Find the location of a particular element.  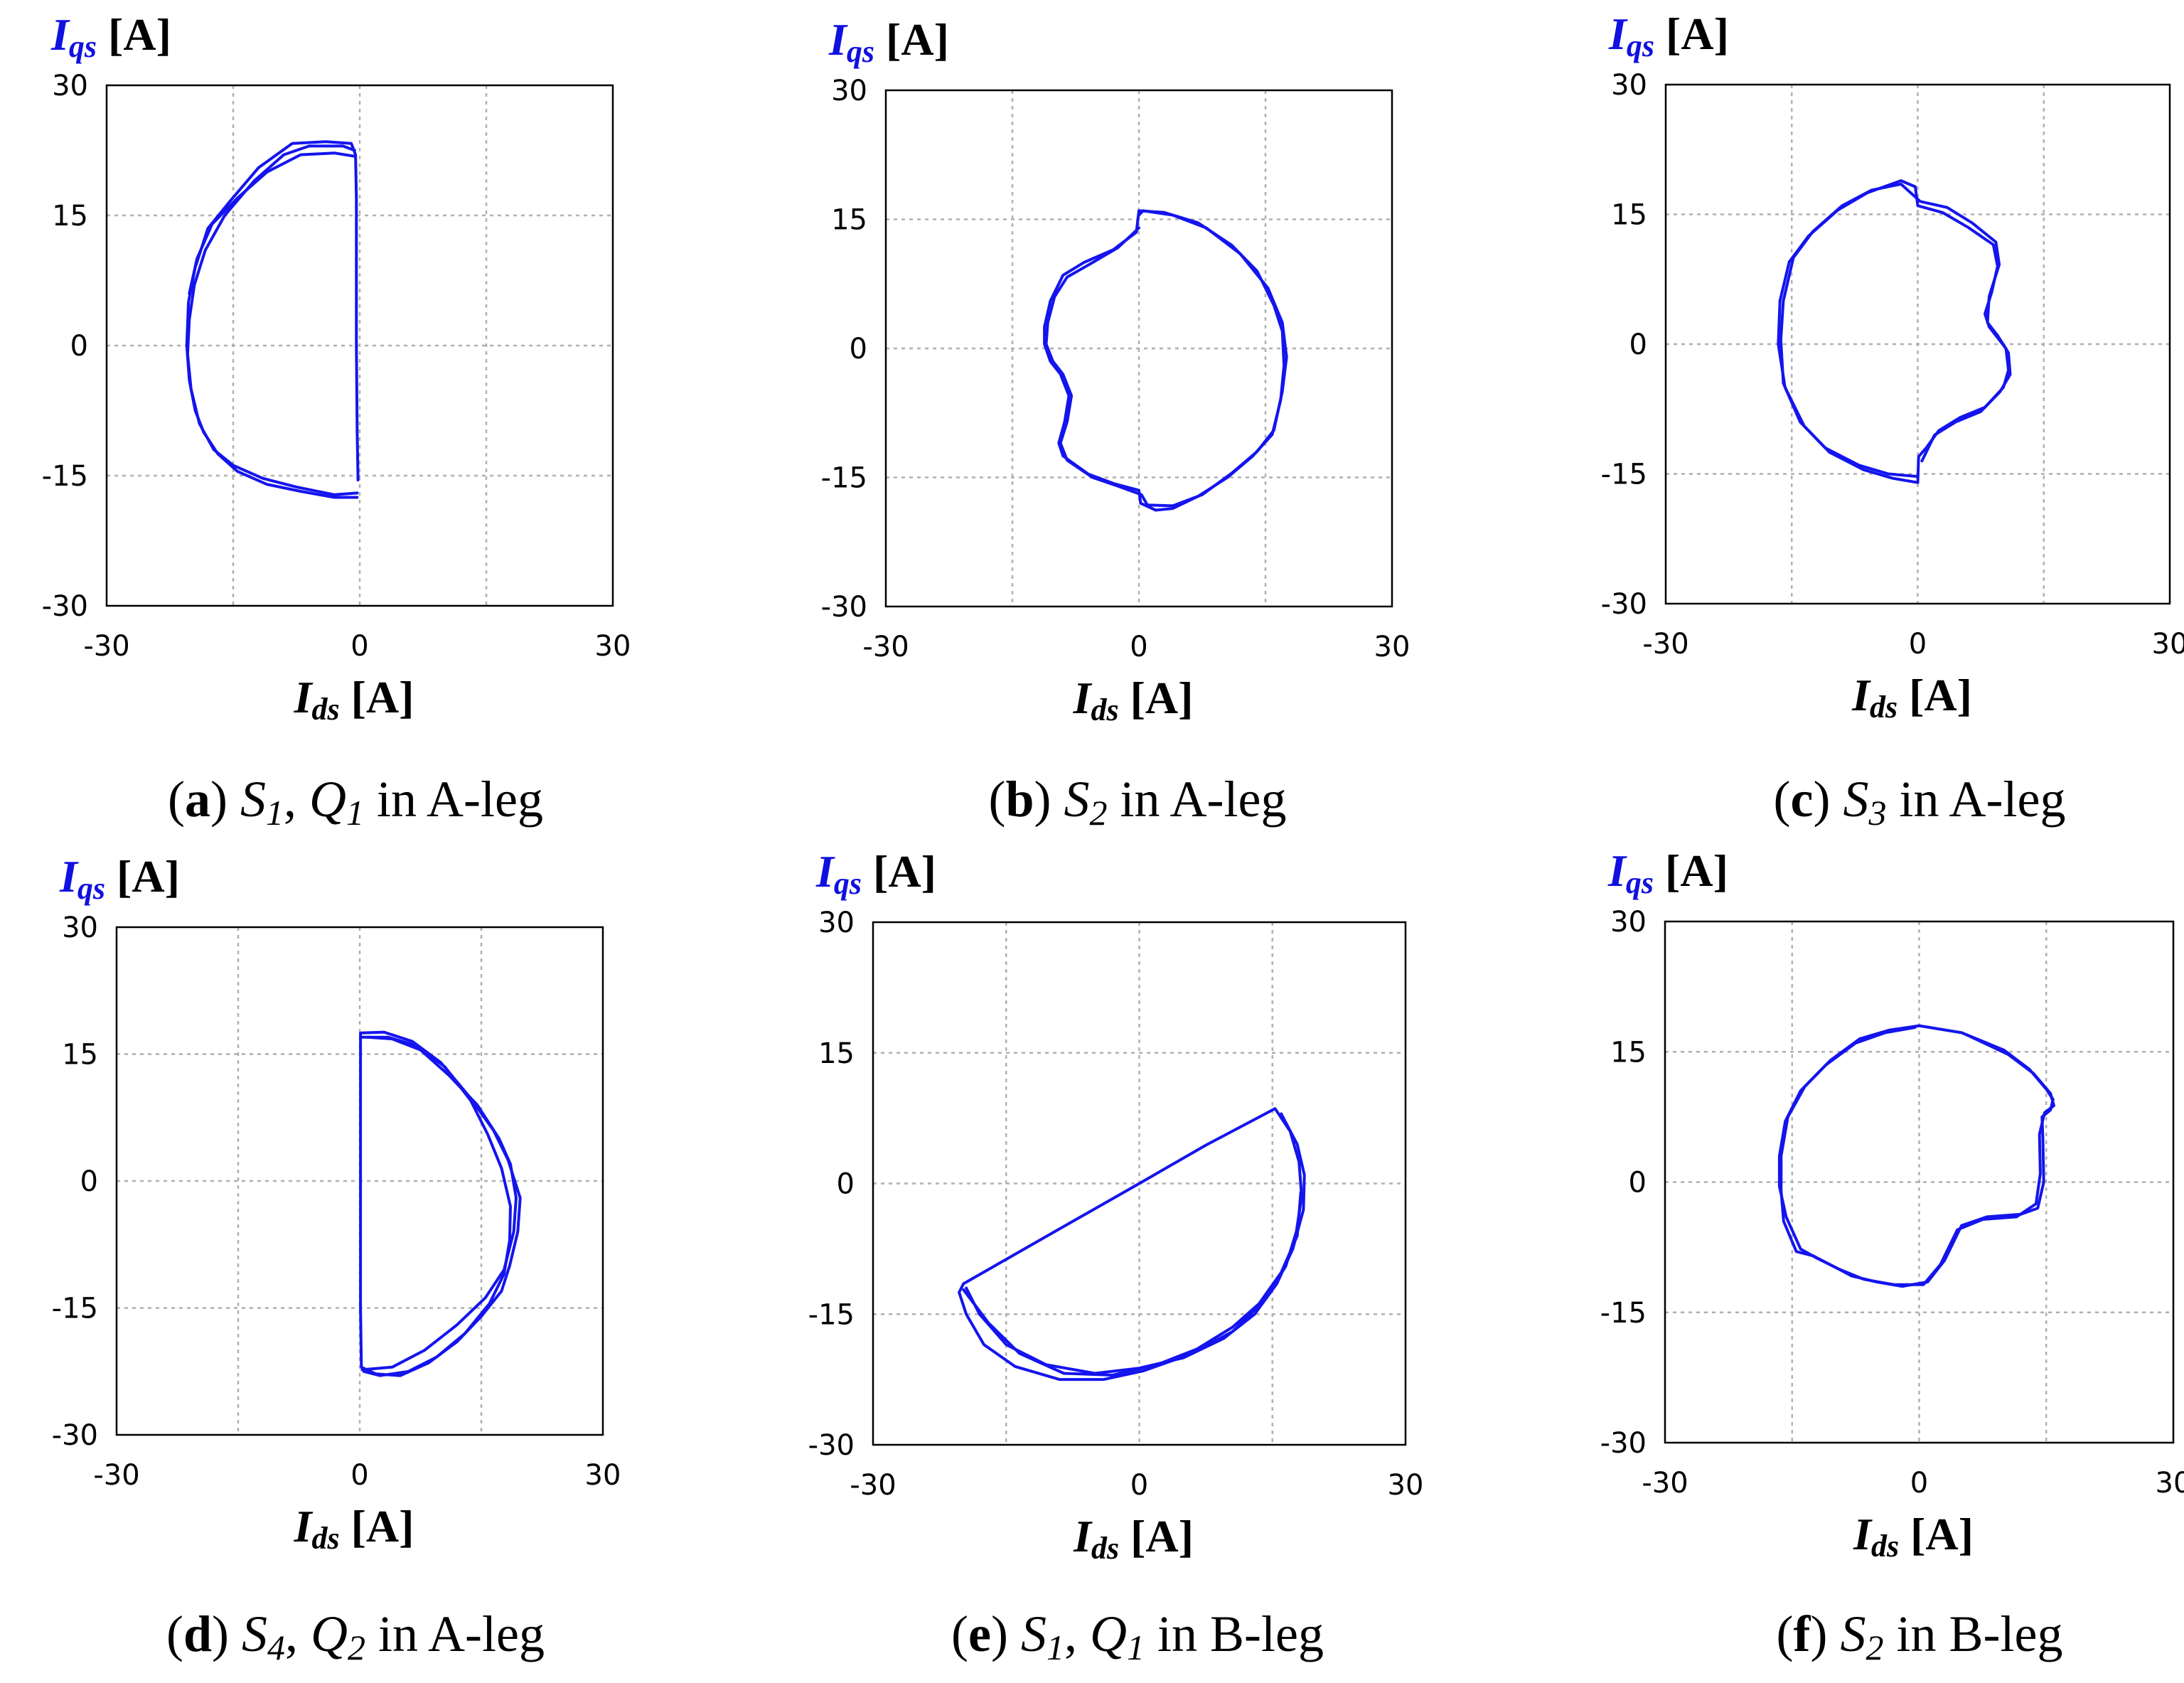

caption-letter: a is located at coordinates (198, 799).